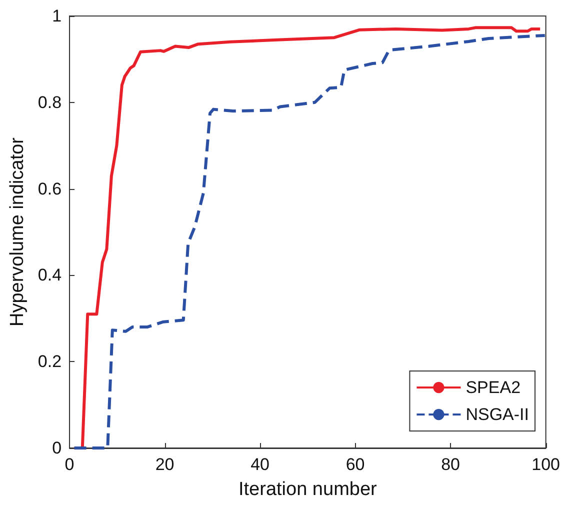 Image resolution: width=563 pixels, height=527 pixels. I want to click on y-tick-label: 0.4, so click(50, 275).